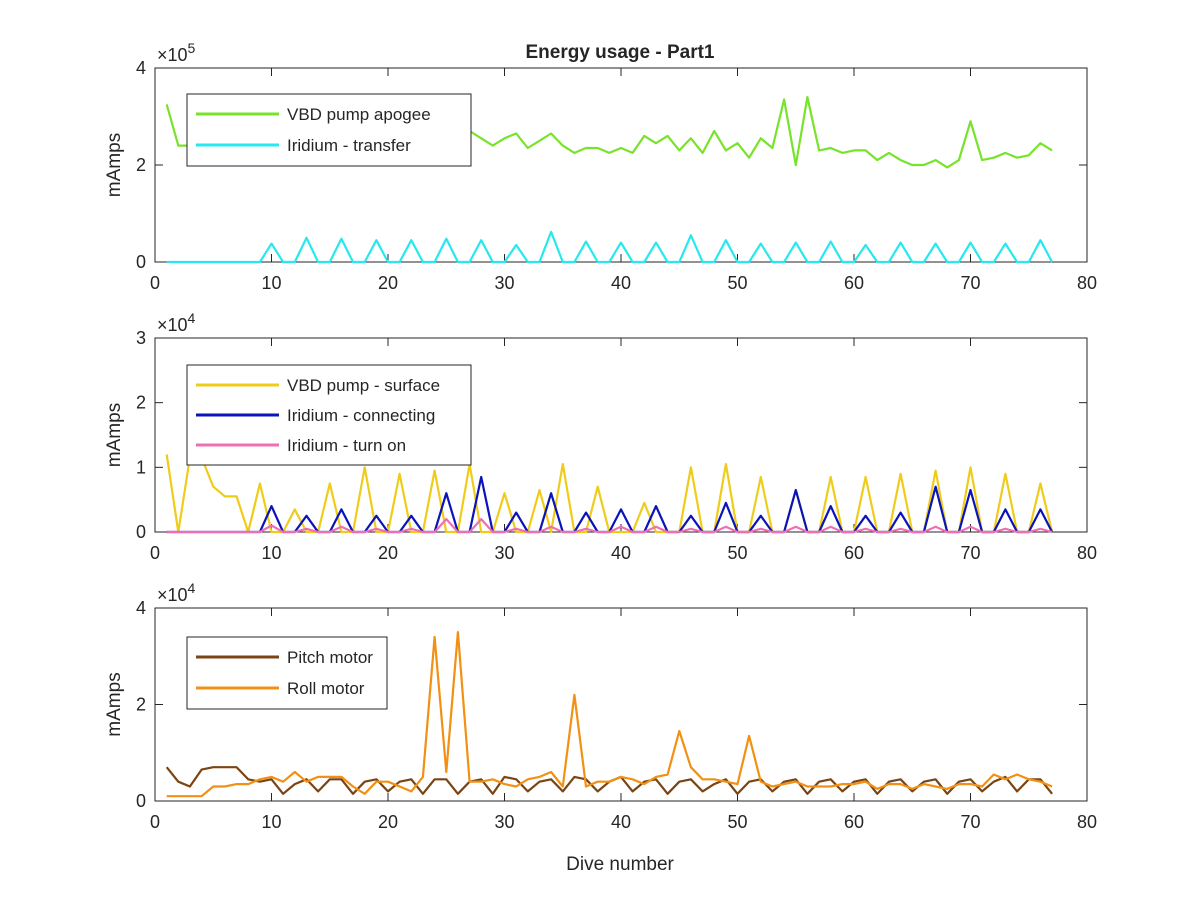  I want to click on figure-title: Energy usage - Part1, so click(619, 52).